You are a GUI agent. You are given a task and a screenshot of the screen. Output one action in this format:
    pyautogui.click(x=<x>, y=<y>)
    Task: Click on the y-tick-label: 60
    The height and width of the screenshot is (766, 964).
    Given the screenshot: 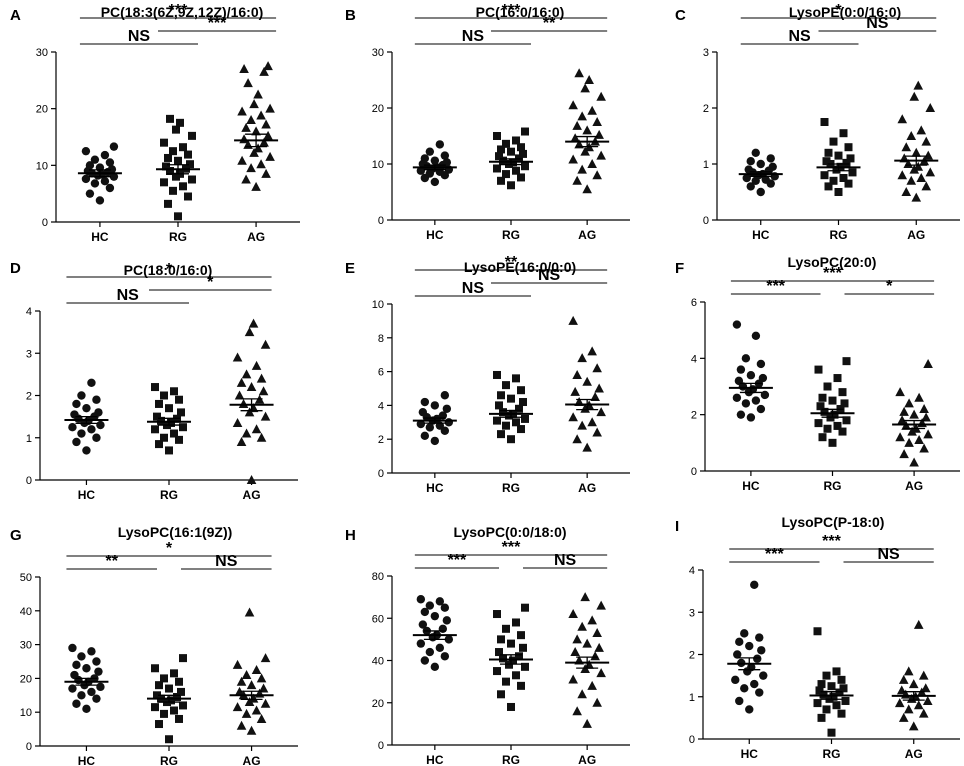 What is the action you would take?
    pyautogui.click(x=378, y=619)
    